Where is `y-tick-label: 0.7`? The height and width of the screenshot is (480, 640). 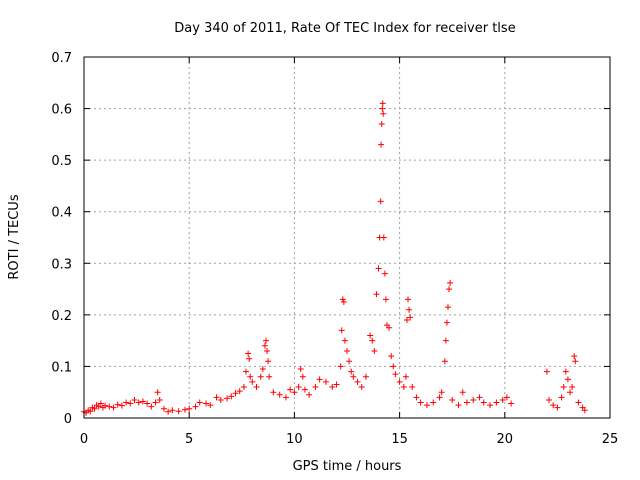 y-tick-label: 0.7 is located at coordinates (61, 58).